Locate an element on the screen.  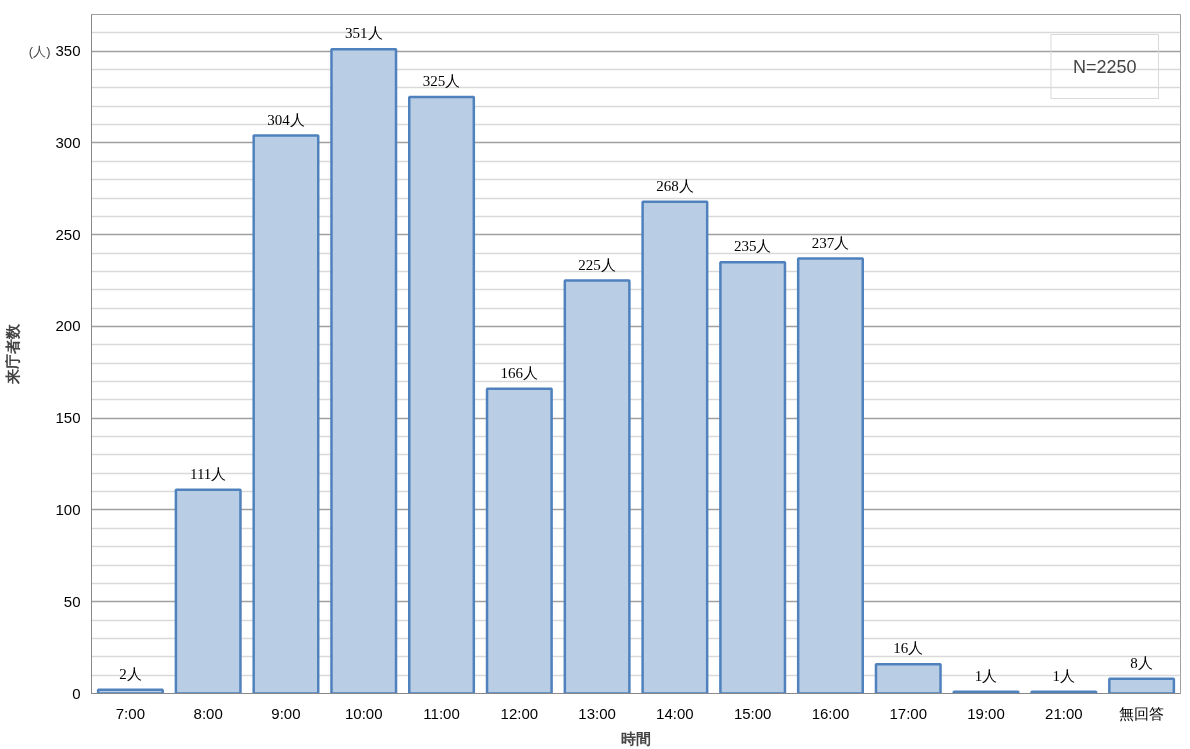
y-tick-label: 300 is located at coordinates (68, 142).